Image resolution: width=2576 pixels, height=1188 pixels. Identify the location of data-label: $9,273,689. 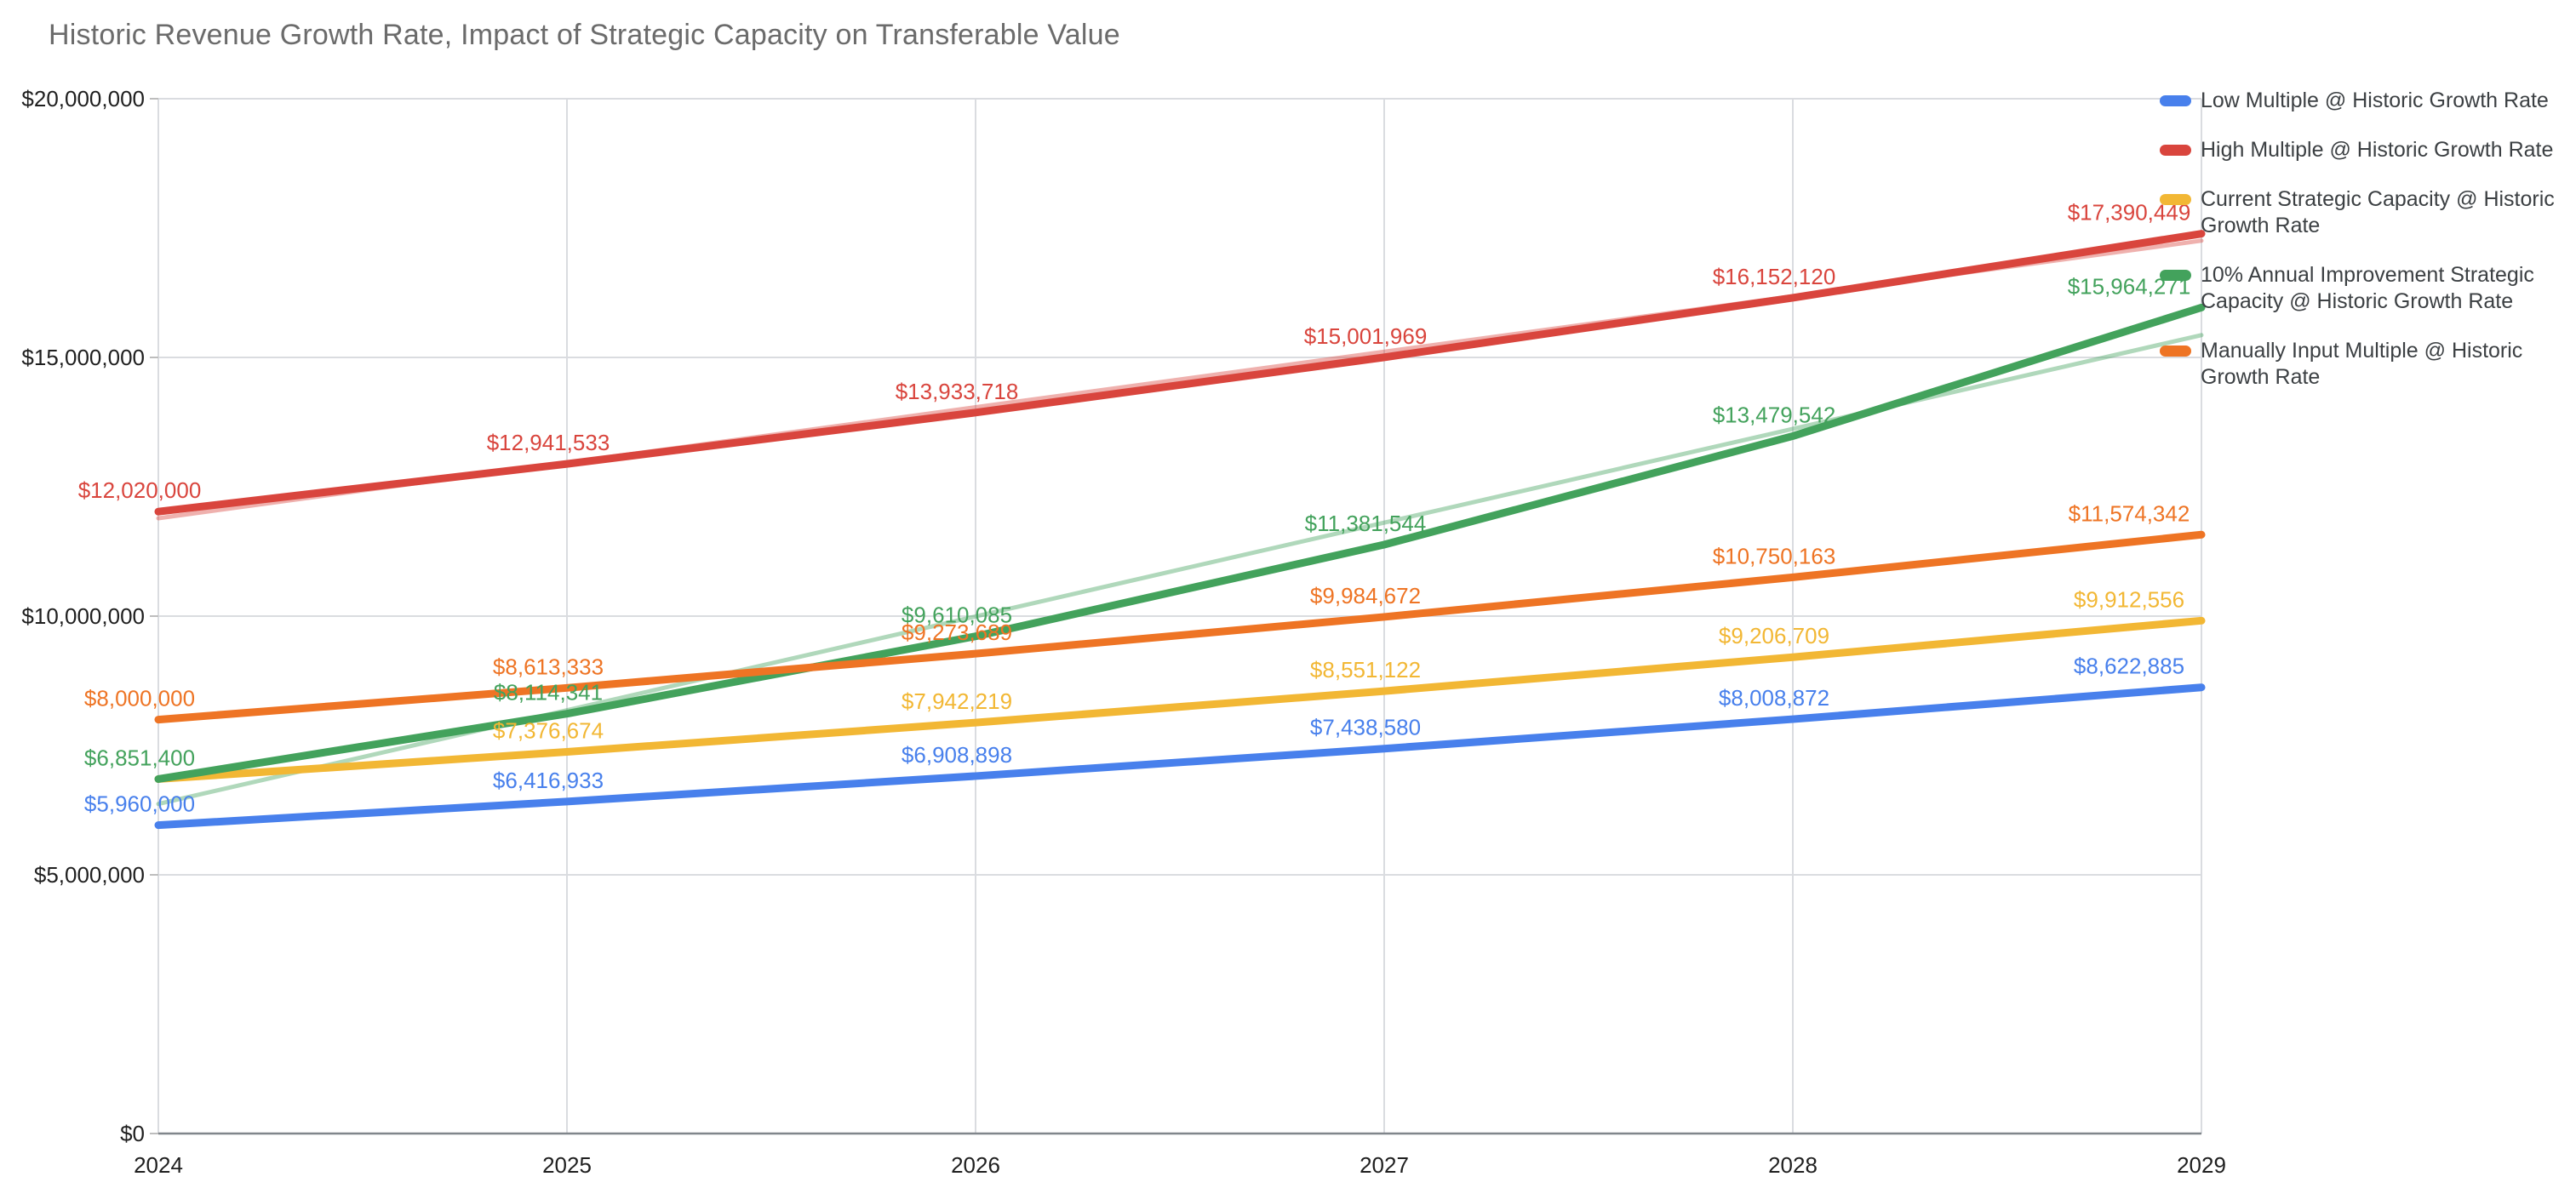
(957, 632).